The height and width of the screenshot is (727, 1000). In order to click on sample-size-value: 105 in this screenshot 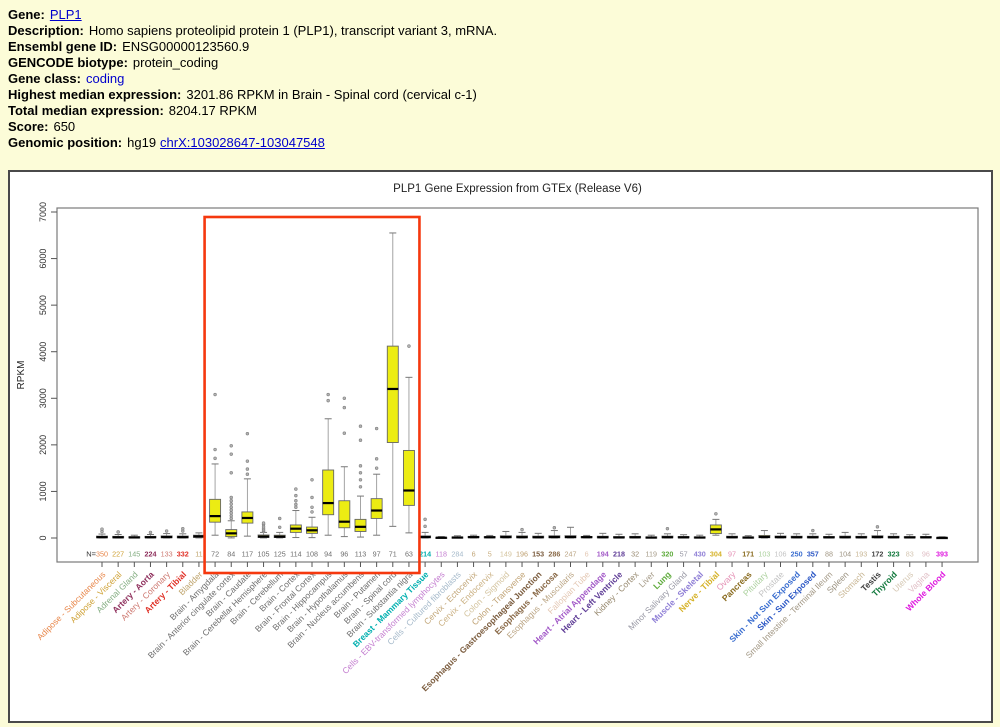, I will do `click(264, 554)`.